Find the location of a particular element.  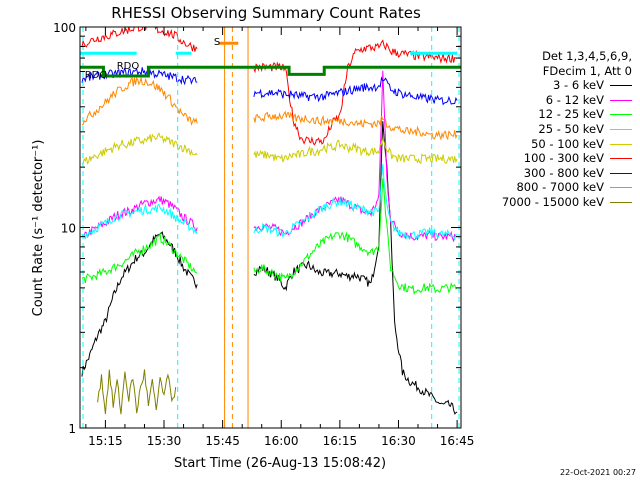

legend-item: 7000 - 15000 keV is located at coordinates (567, 202).